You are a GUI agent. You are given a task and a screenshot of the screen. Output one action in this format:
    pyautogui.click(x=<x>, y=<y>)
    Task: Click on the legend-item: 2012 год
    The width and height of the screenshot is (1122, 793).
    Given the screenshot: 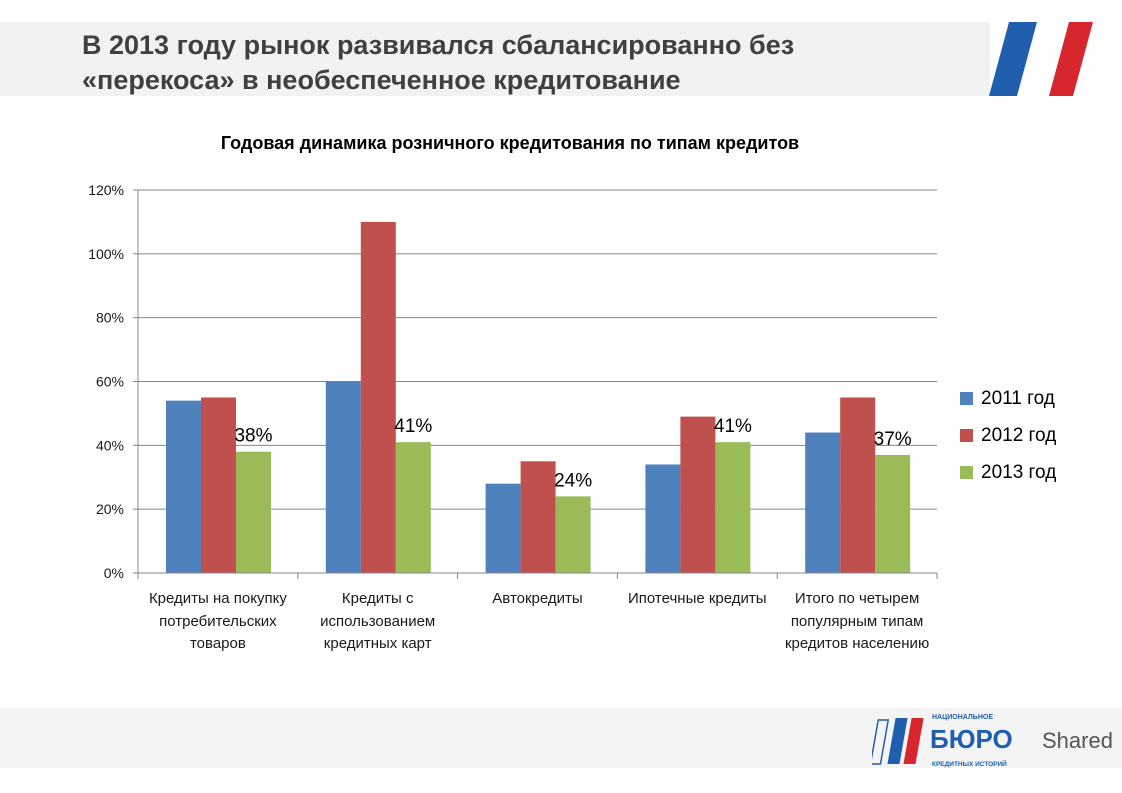 What is the action you would take?
    pyautogui.click(x=1008, y=435)
    